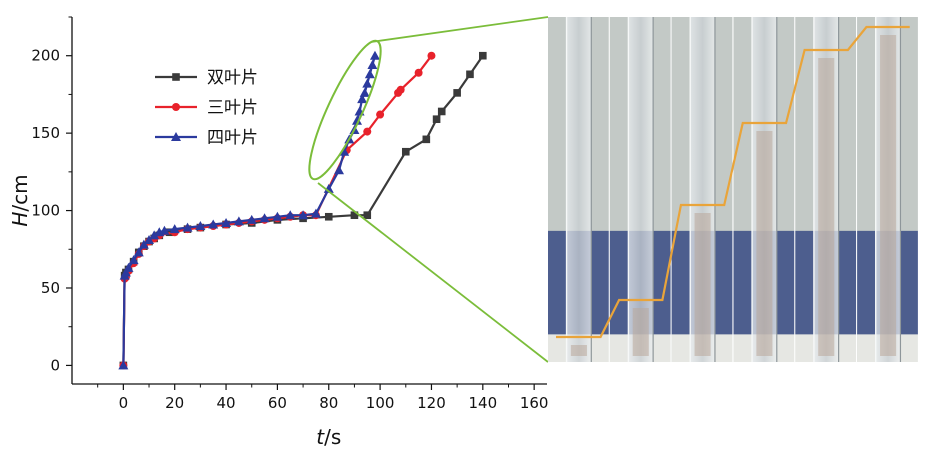 This screenshot has width=938, height=451. I want to click on y-tick-label: 150, so click(45, 133).